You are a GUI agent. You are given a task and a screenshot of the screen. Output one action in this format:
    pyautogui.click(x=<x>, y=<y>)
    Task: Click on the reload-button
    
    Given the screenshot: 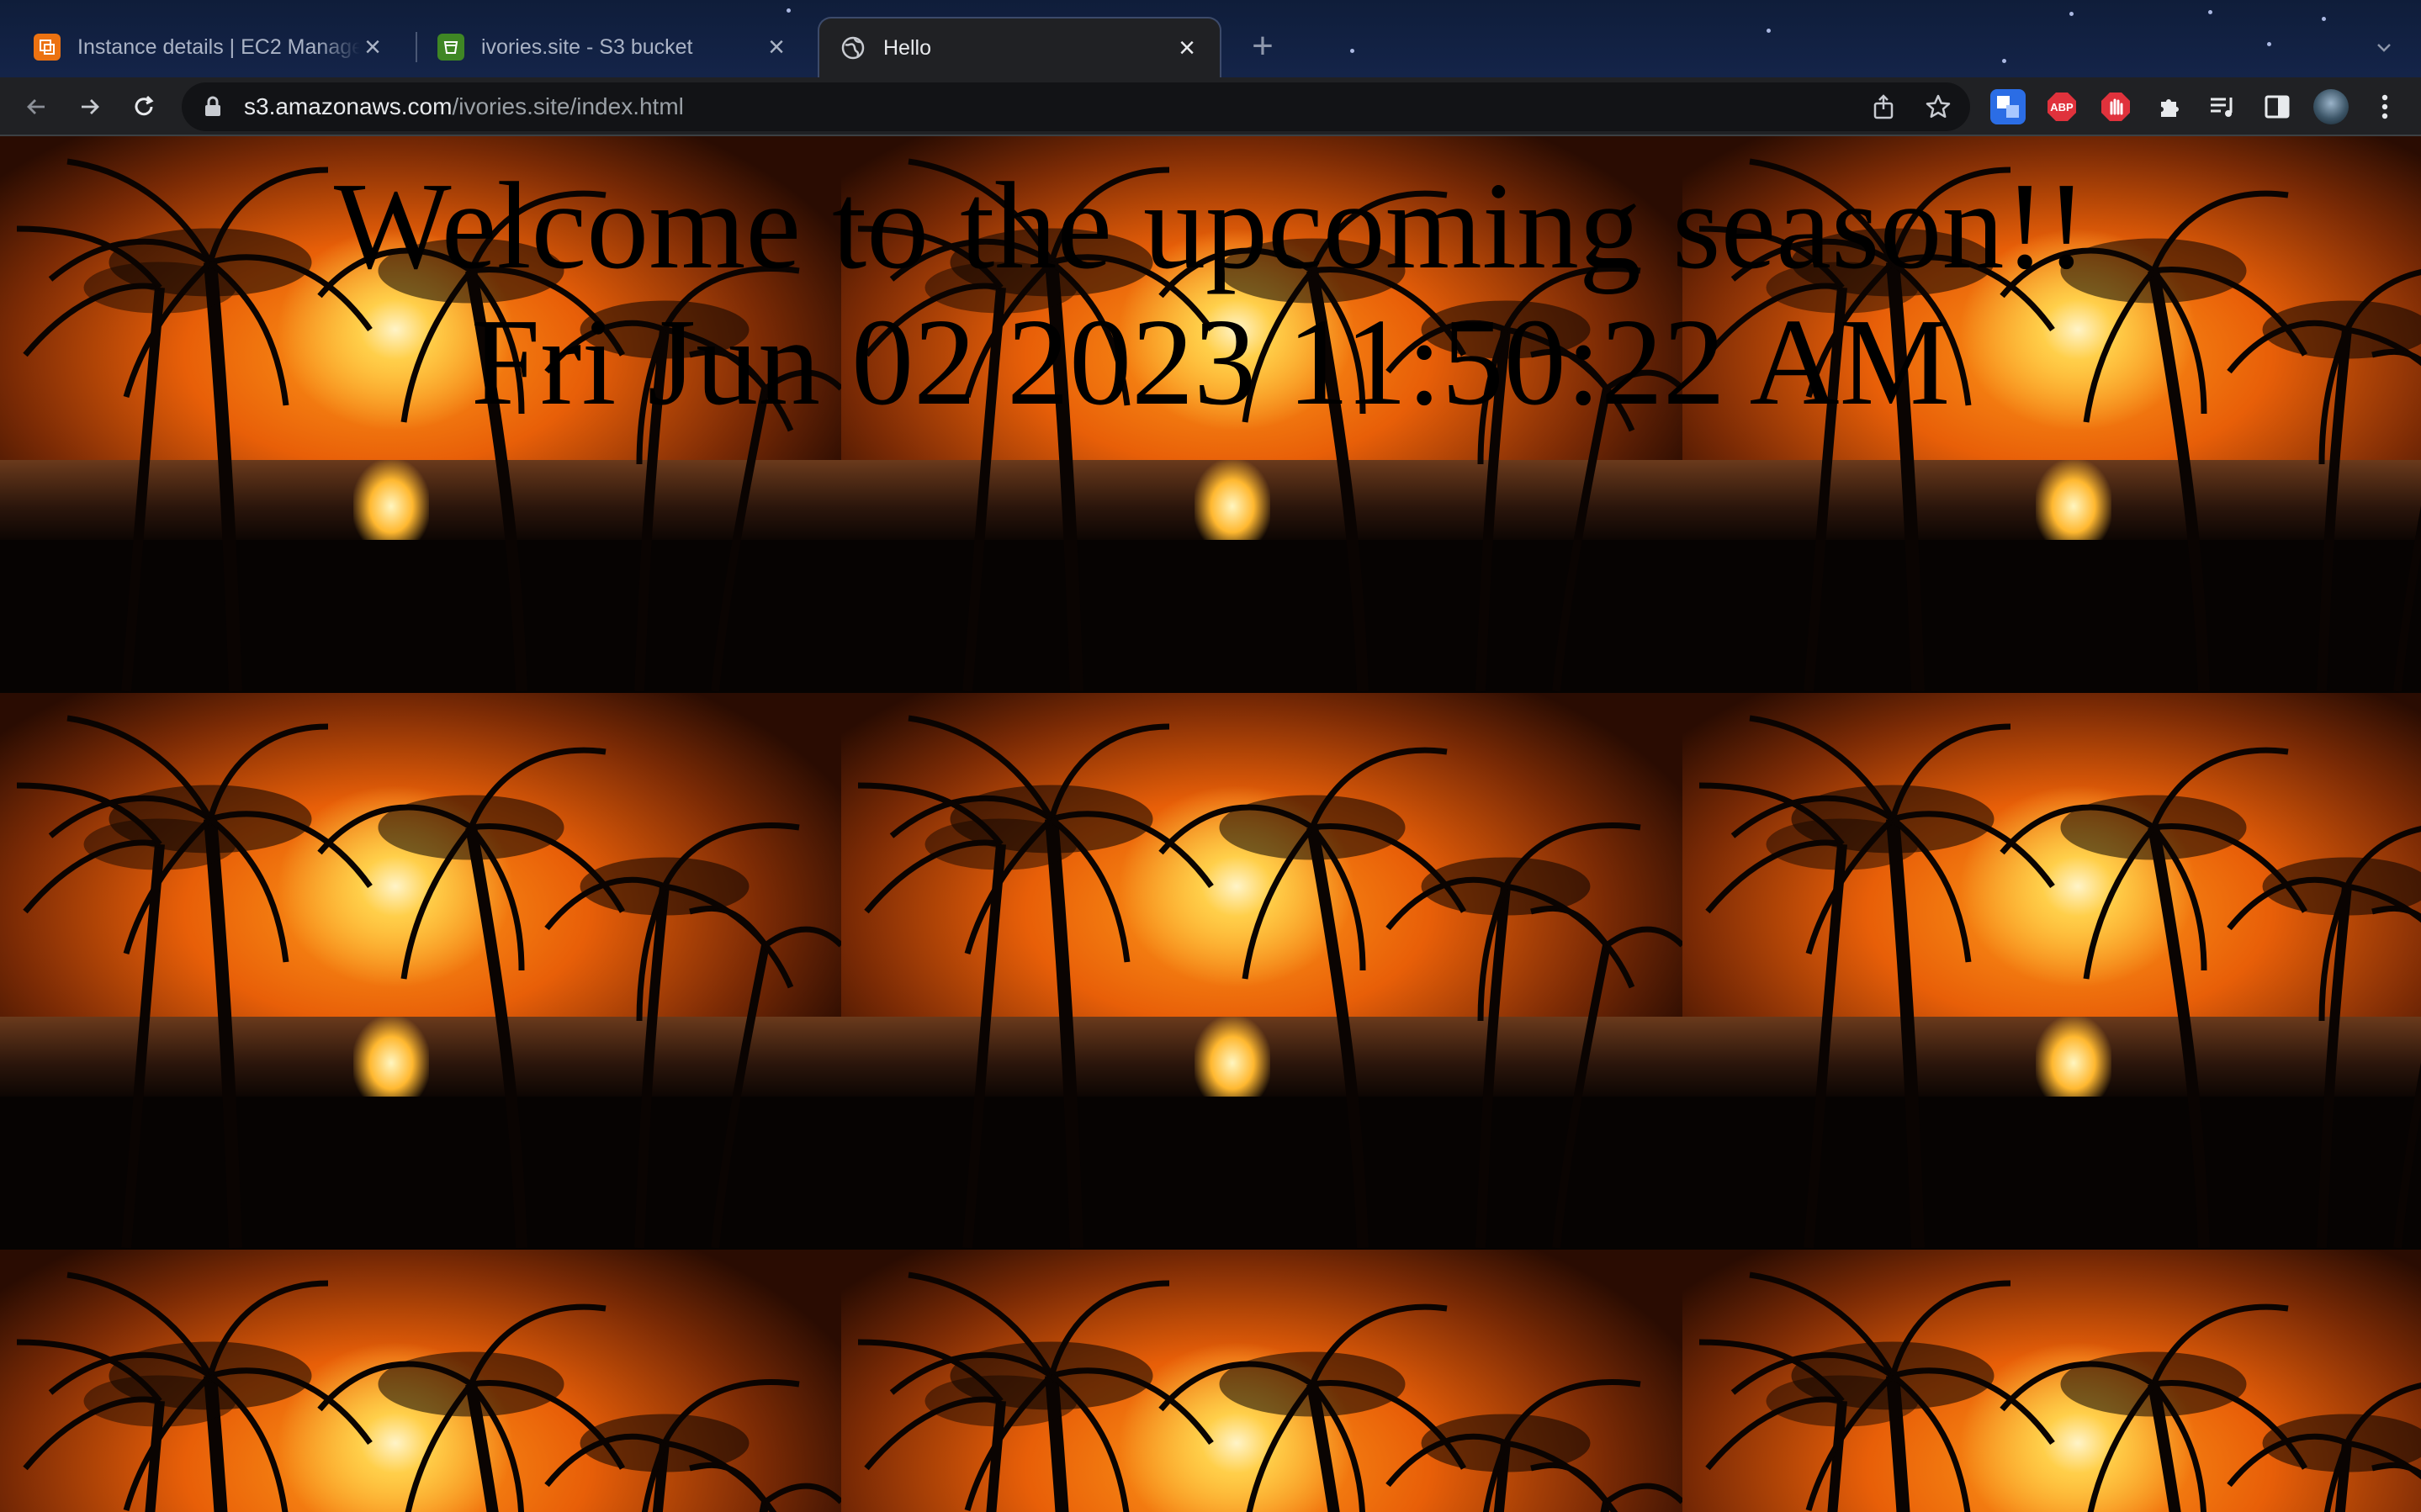 What is the action you would take?
    pyautogui.click(x=144, y=107)
    